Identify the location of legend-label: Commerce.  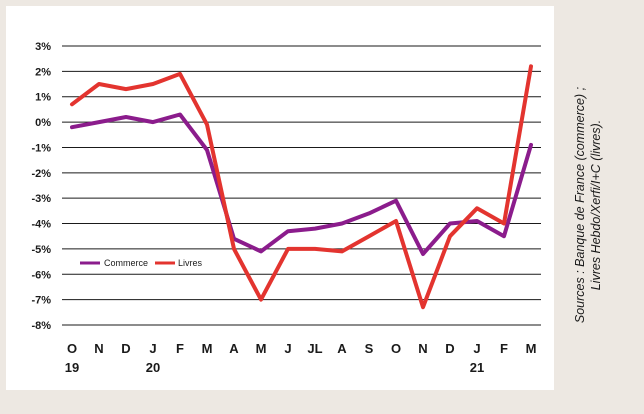
(126, 263).